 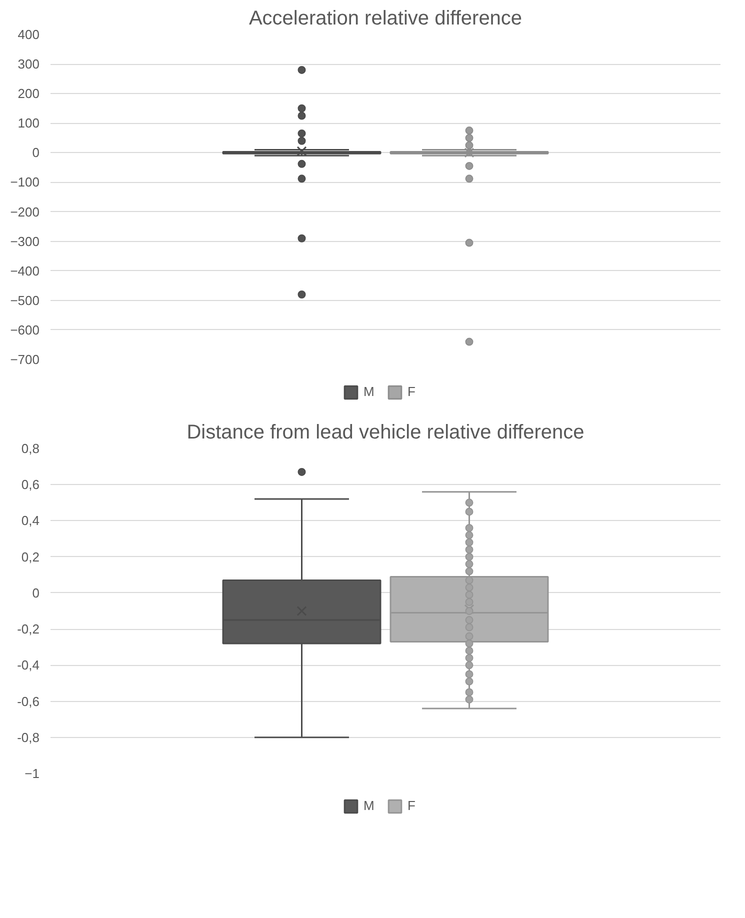 What do you see at coordinates (29, 64) in the screenshot?
I see `y-tick-label: 300` at bounding box center [29, 64].